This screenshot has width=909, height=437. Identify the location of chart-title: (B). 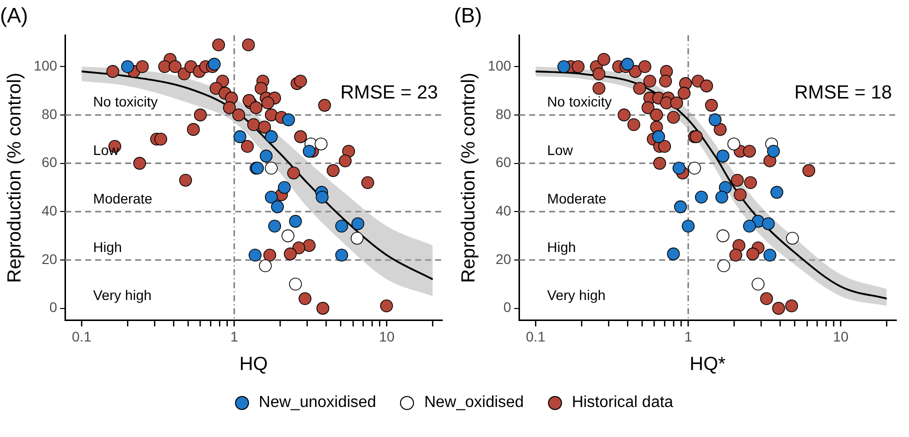
(468, 16).